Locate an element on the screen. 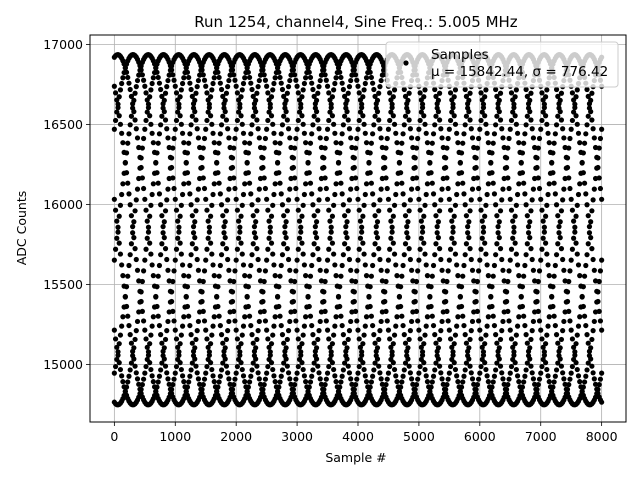 This screenshot has height=480, width=640. legend: Samples μ = 15842.44, σ = 776.42 is located at coordinates (502, 64).